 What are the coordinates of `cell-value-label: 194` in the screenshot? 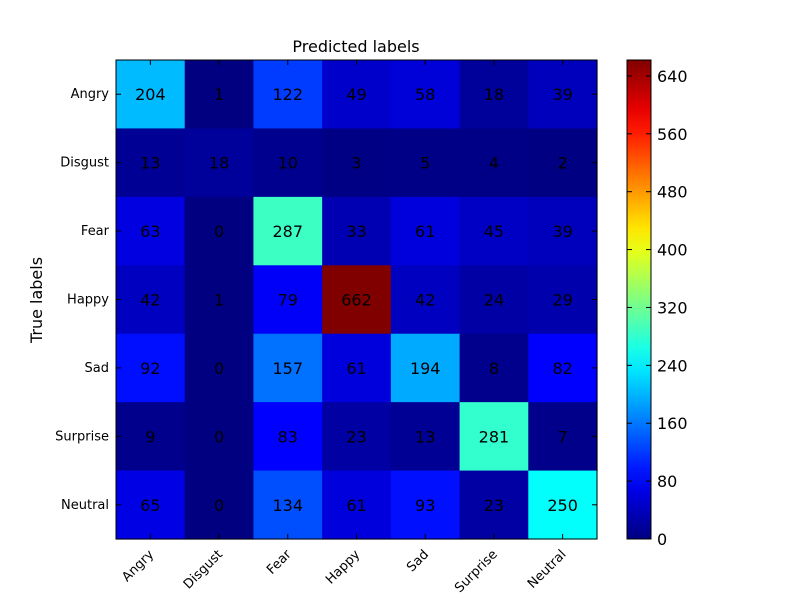 It's located at (425, 368).